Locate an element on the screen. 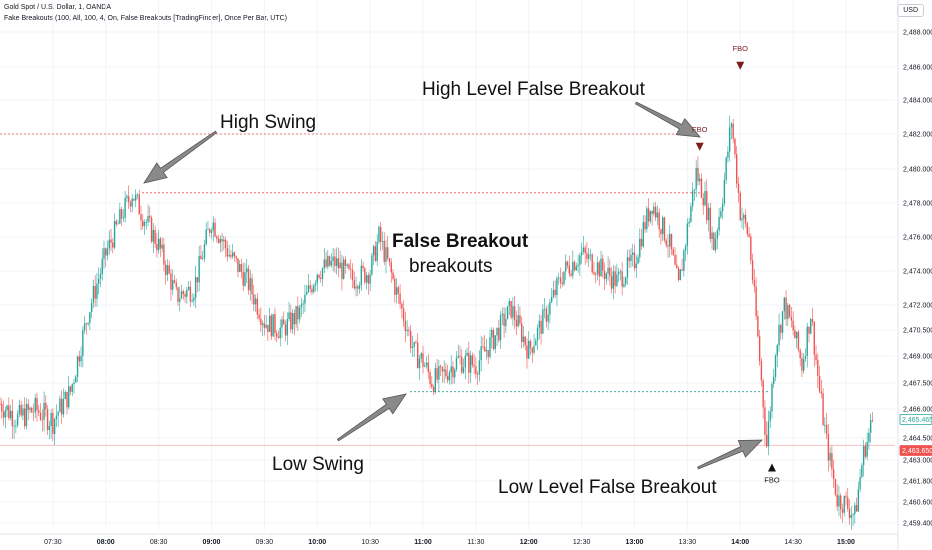 The image size is (932, 550). x-tick-label: 11:00 is located at coordinates (423, 542).